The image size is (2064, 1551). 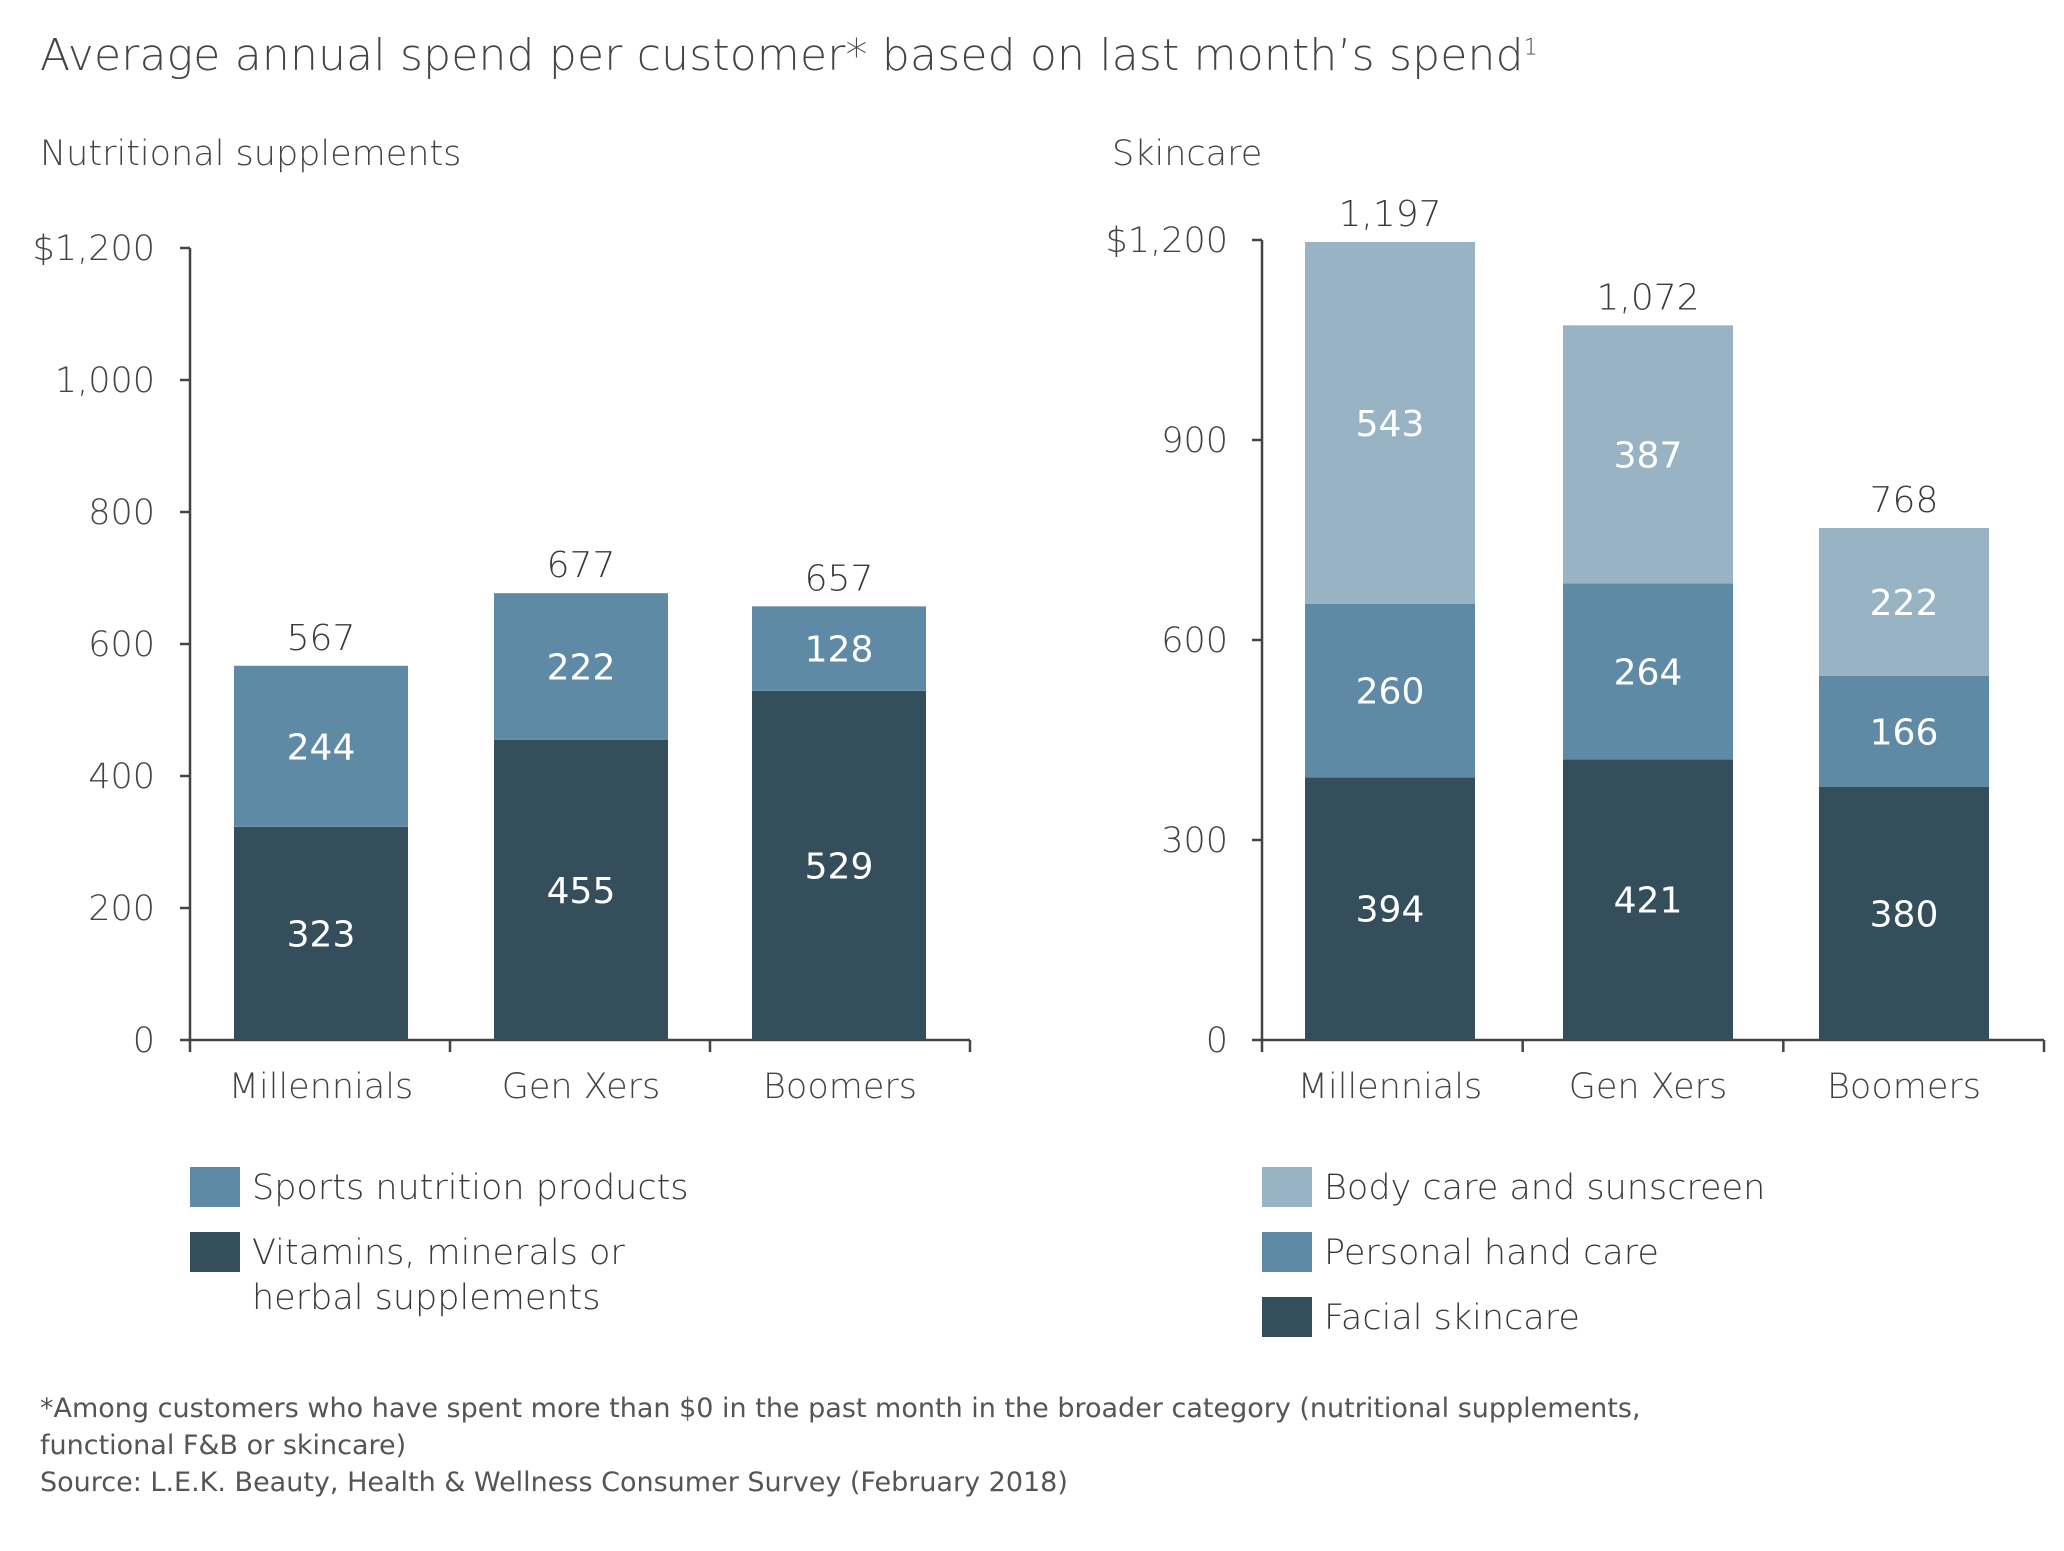 What do you see at coordinates (1217, 1041) in the screenshot?
I see `chart2-y-tick-label: 0` at bounding box center [1217, 1041].